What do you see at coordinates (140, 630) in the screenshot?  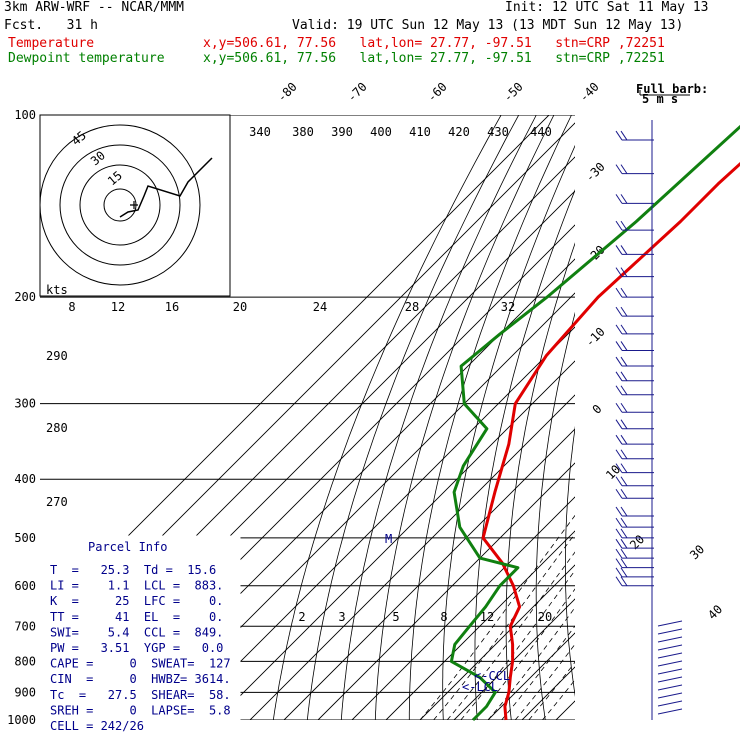 I see `parcel-info-background` at bounding box center [140, 630].